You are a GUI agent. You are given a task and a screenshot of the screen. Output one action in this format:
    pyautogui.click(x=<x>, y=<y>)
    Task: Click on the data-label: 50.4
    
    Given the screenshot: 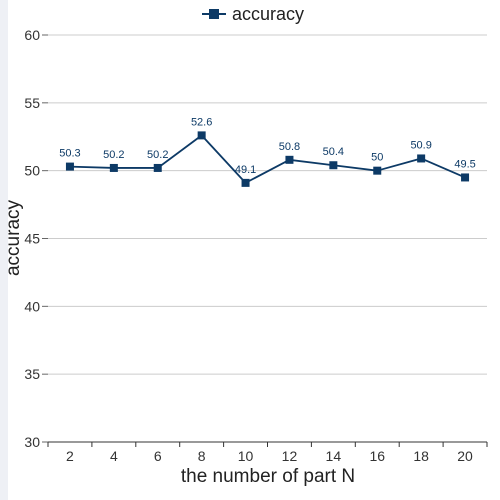 What is the action you would take?
    pyautogui.click(x=333, y=152)
    